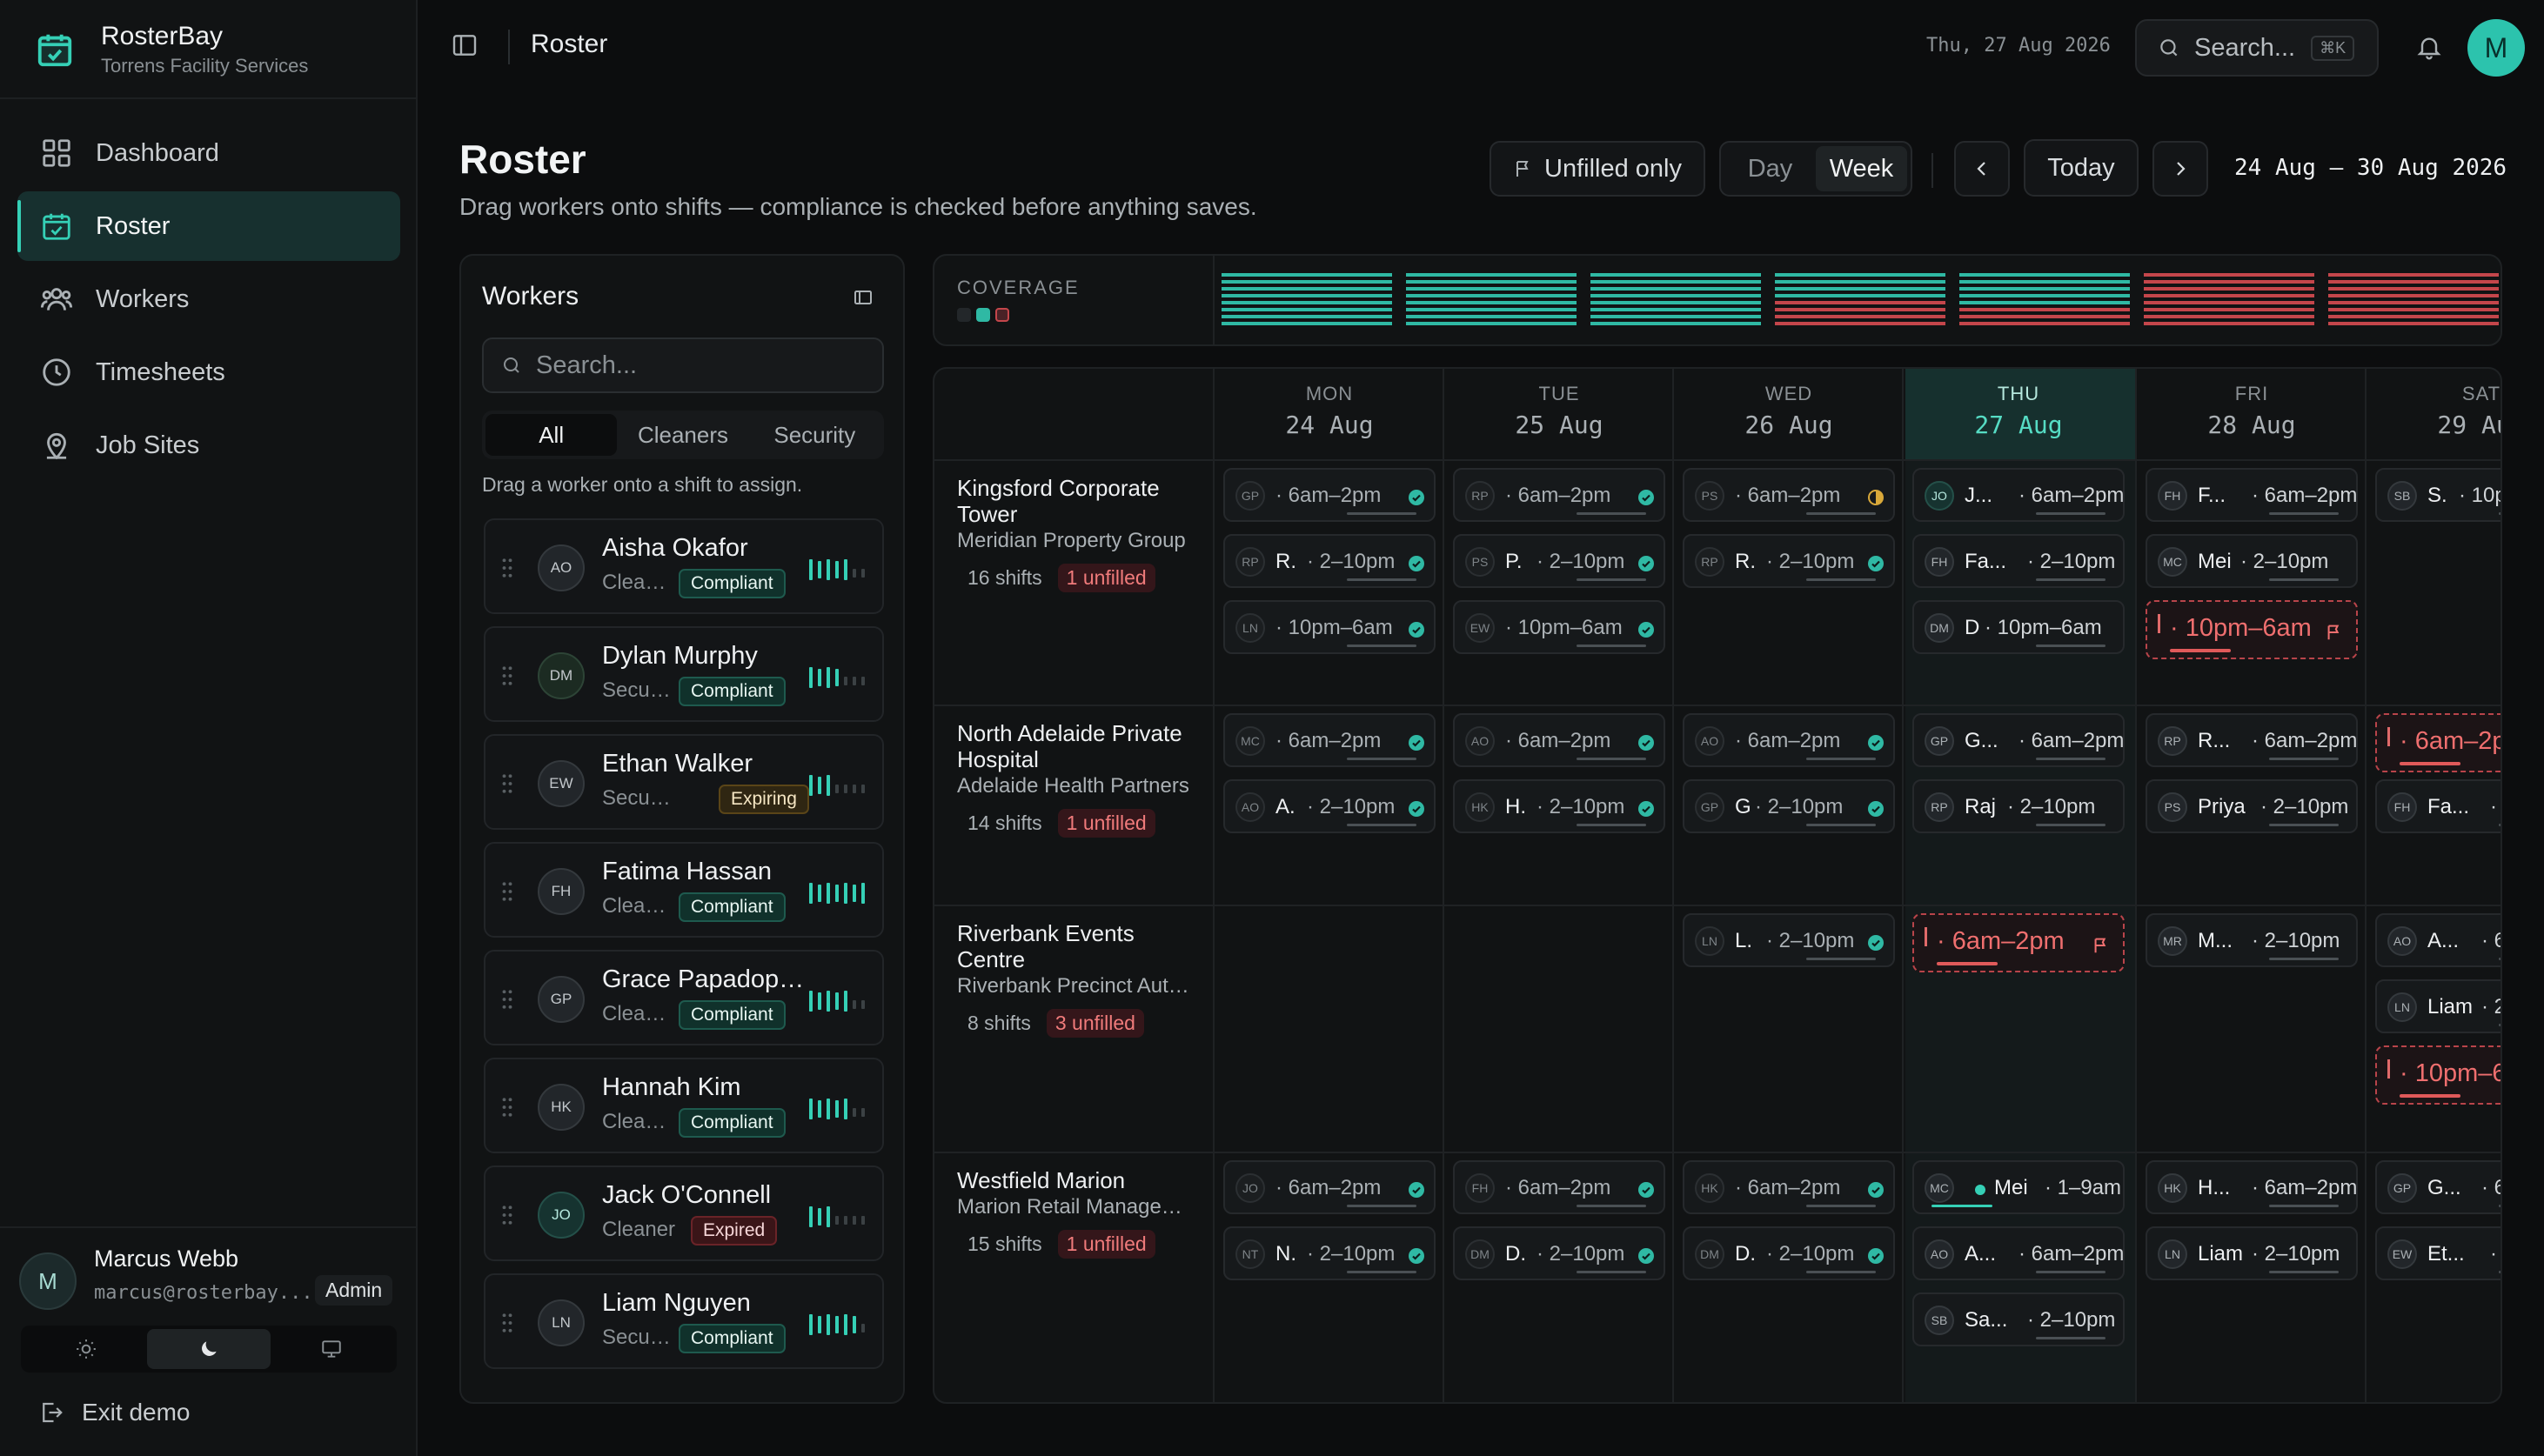 Image resolution: width=2544 pixels, height=1456 pixels. I want to click on nav-item-job-sites: Job Sites, so click(209, 445).